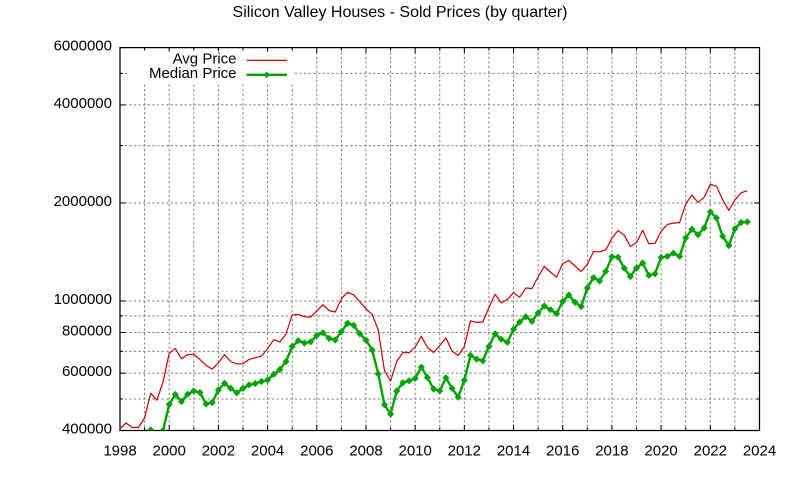 The width and height of the screenshot is (800, 480). What do you see at coordinates (710, 450) in the screenshot?
I see `svg-text: 2022` at bounding box center [710, 450].